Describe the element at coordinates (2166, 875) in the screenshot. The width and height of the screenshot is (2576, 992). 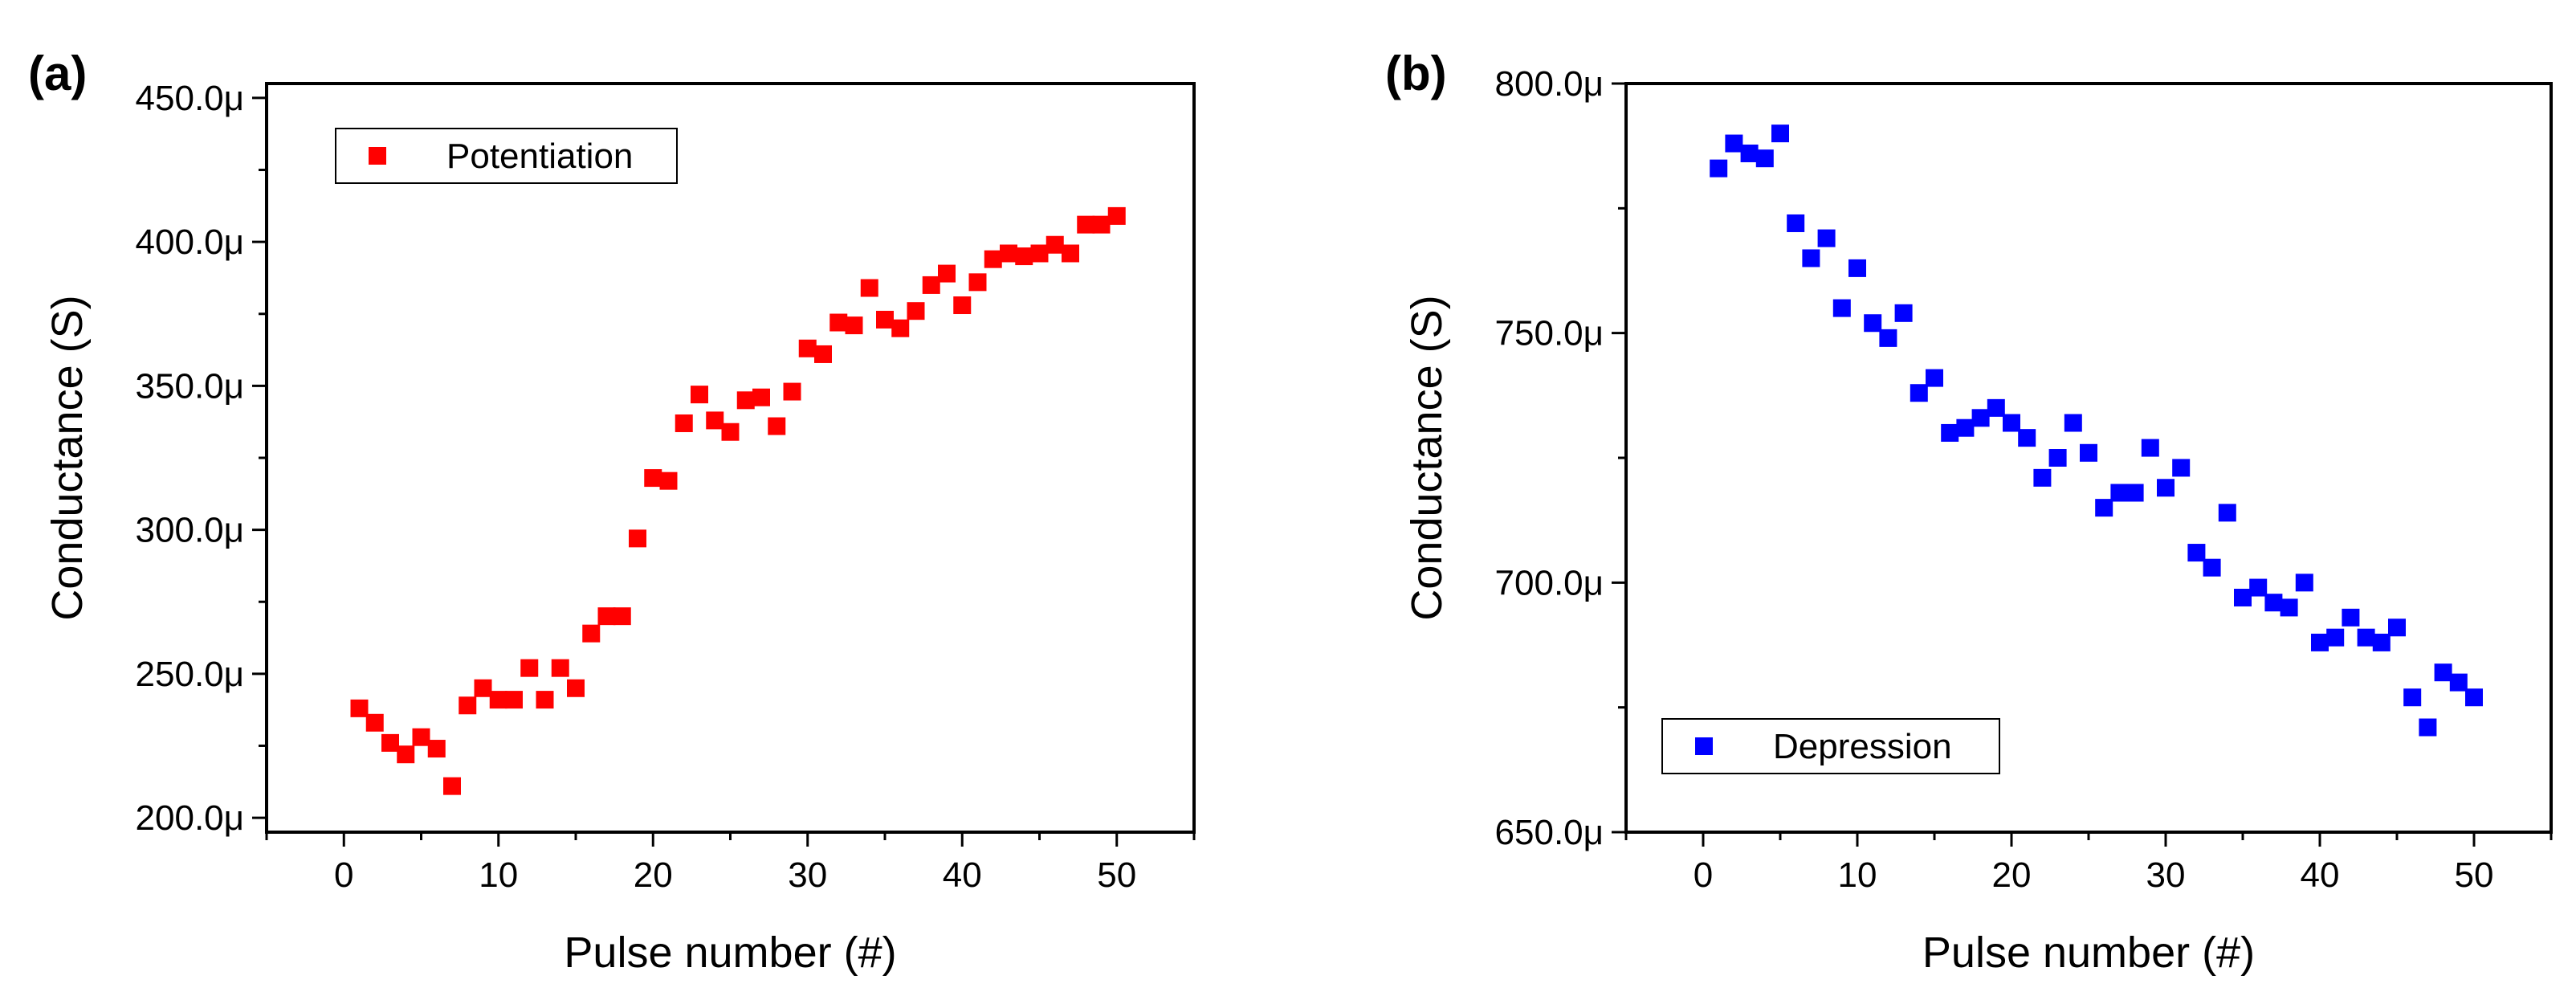
I see `x-tick-label: 30` at that location.